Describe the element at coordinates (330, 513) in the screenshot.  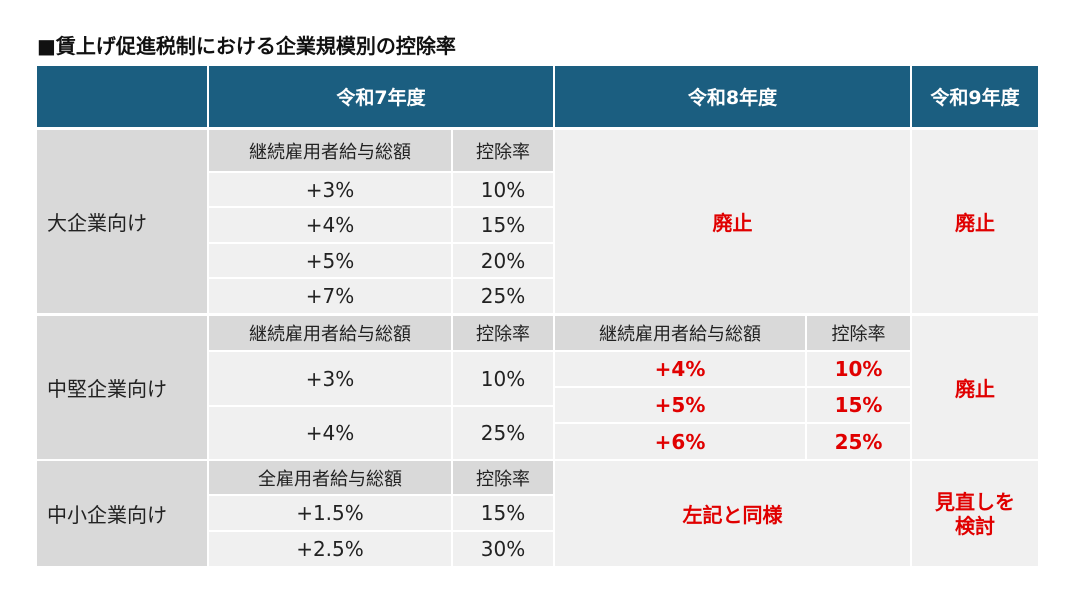
I see `cell-amount: +1.5%` at that location.